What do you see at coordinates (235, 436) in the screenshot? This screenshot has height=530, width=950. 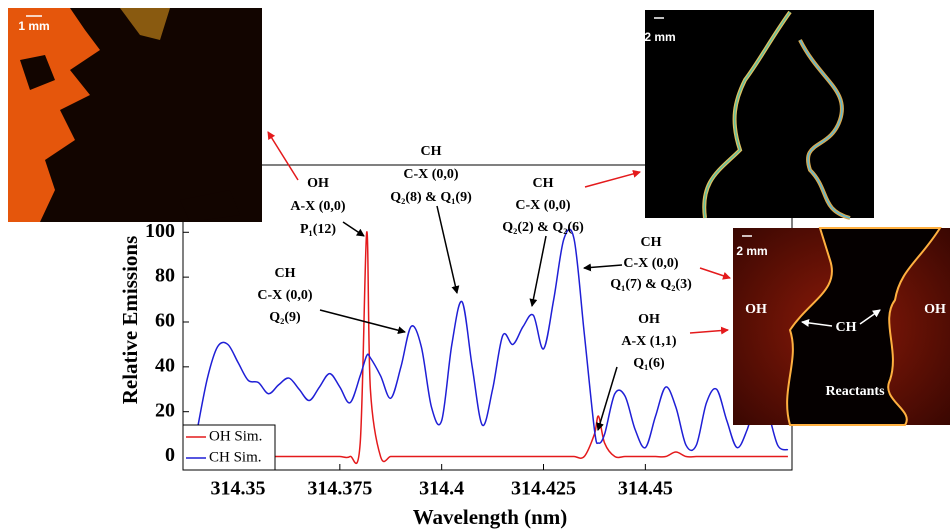 I see `legend-label: OH Sim.` at bounding box center [235, 436].